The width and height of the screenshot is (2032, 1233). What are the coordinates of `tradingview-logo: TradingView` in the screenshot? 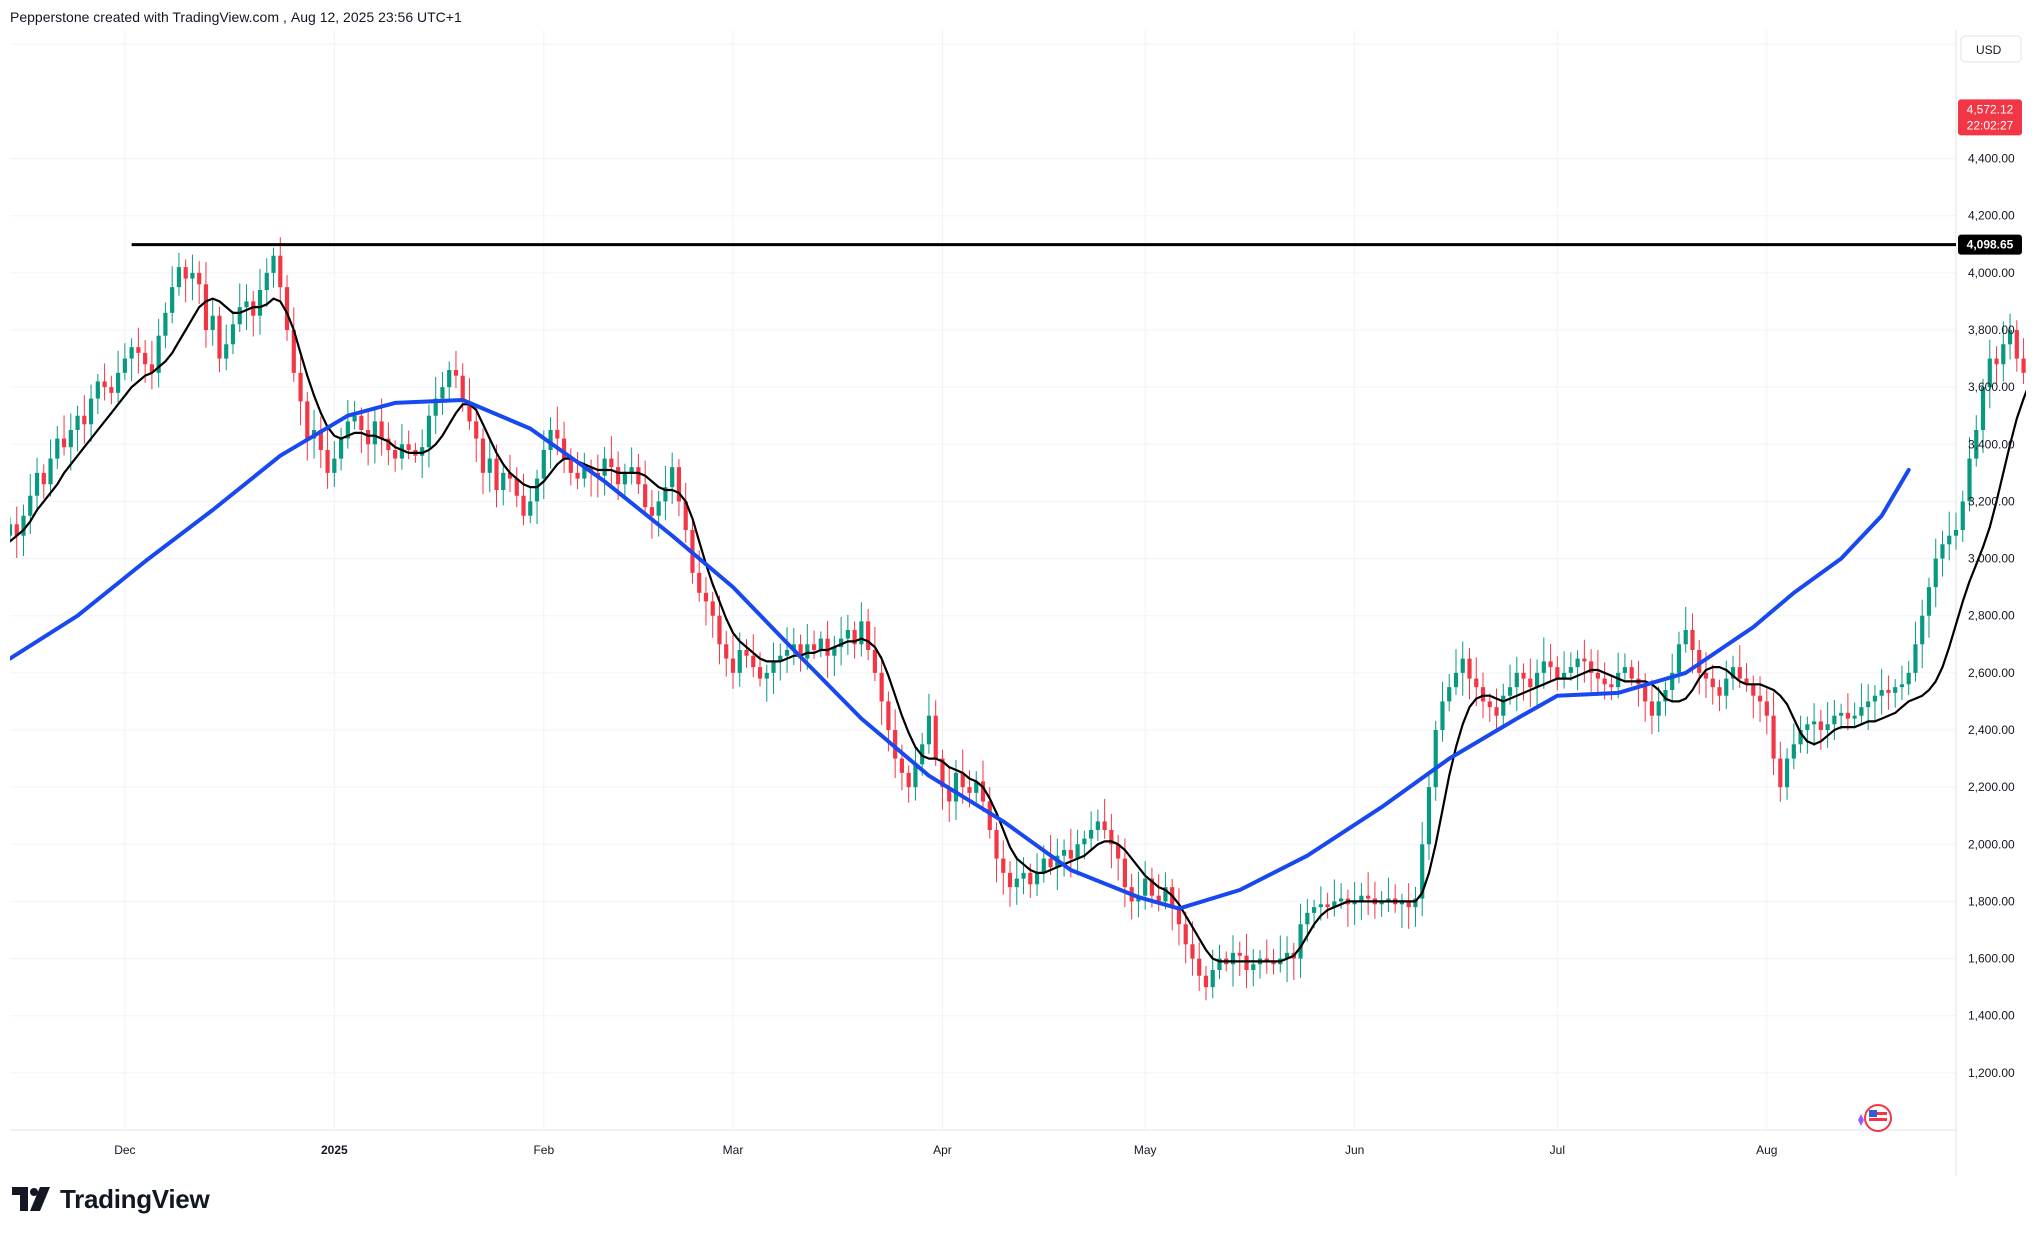 It's located at (111, 1199).